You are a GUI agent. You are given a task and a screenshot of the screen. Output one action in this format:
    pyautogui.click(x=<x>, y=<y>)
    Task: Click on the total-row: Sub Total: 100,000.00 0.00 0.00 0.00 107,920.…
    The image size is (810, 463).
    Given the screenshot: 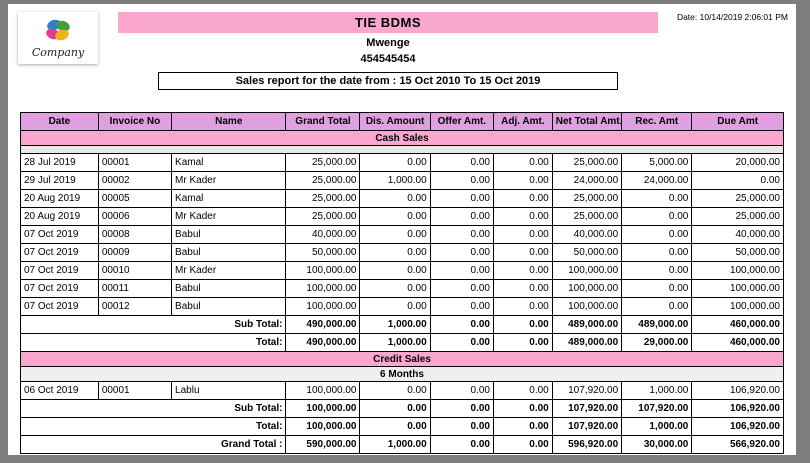 What is the action you would take?
    pyautogui.click(x=401, y=408)
    